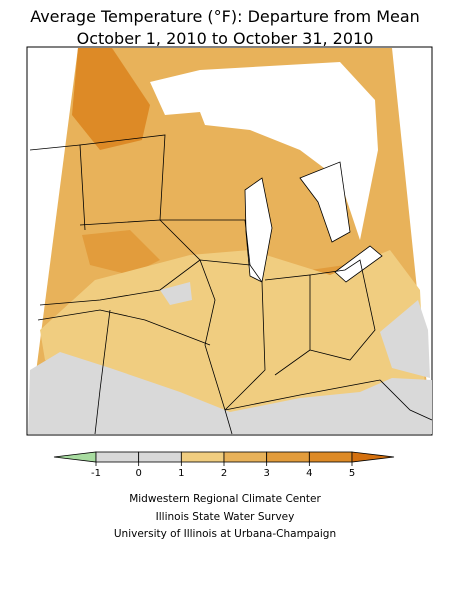 This screenshot has width=450, height=600. Describe the element at coordinates (181, 473) in the screenshot. I see `tick-label: 1` at that location.